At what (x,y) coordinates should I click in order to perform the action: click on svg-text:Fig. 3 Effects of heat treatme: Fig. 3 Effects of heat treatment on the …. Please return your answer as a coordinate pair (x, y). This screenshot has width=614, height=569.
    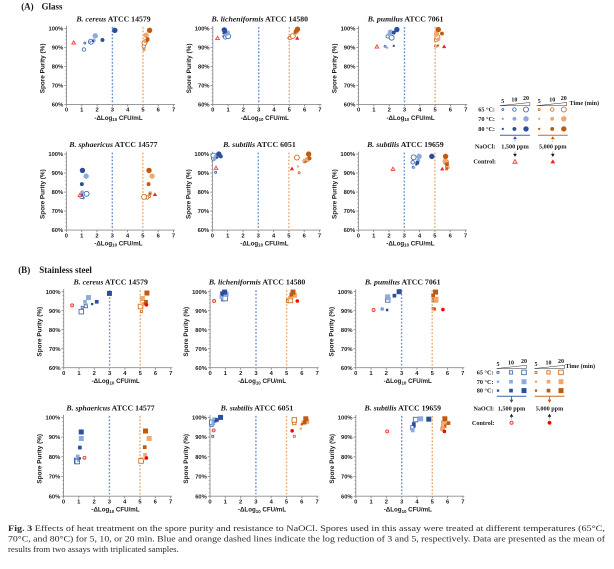
    Looking at the image, I should click on (306, 528).